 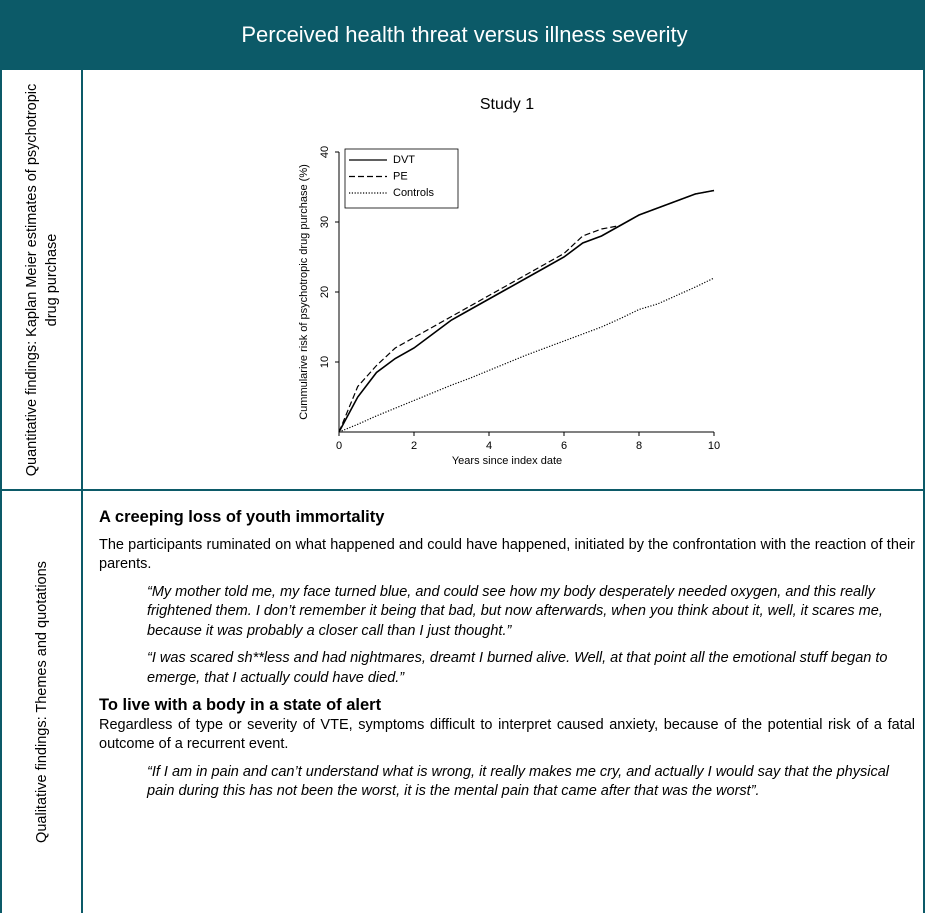 What do you see at coordinates (414, 446) in the screenshot?
I see `x-tick-label: 2` at bounding box center [414, 446].